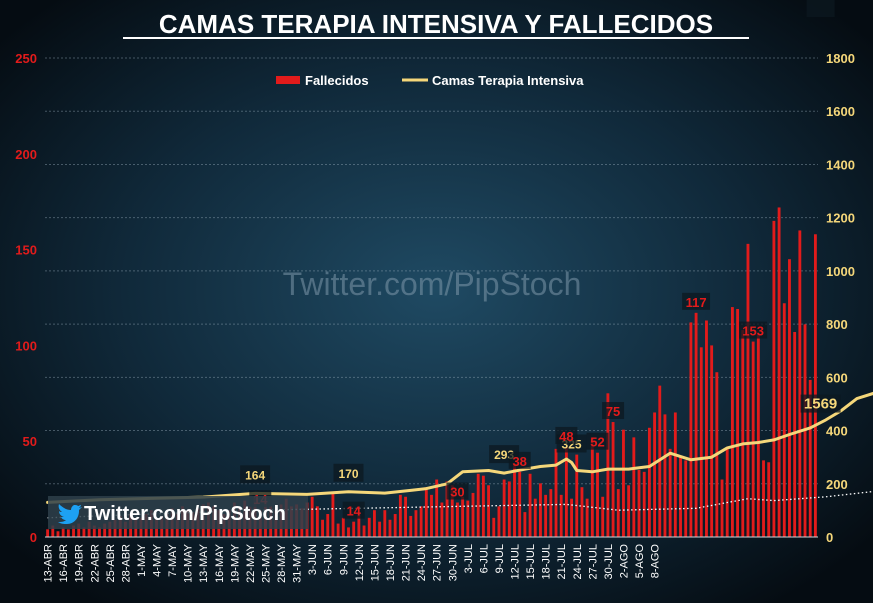  Describe the element at coordinates (337, 80) in the screenshot. I see `legend-label-fallecidos: Fallecidos` at that location.